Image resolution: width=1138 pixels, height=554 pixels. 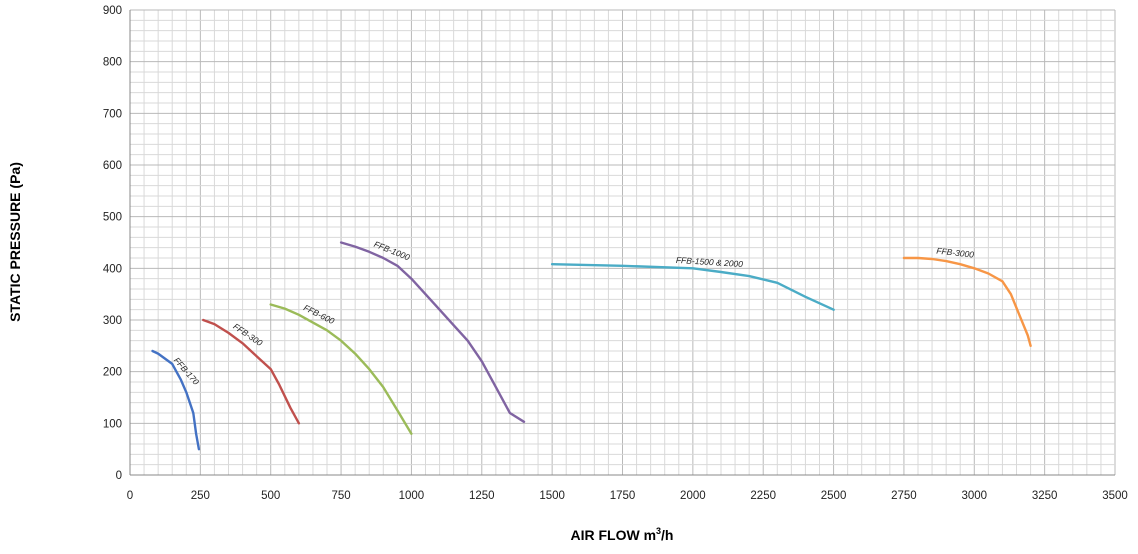 I want to click on y-tick-label: 900, so click(x=112, y=11).